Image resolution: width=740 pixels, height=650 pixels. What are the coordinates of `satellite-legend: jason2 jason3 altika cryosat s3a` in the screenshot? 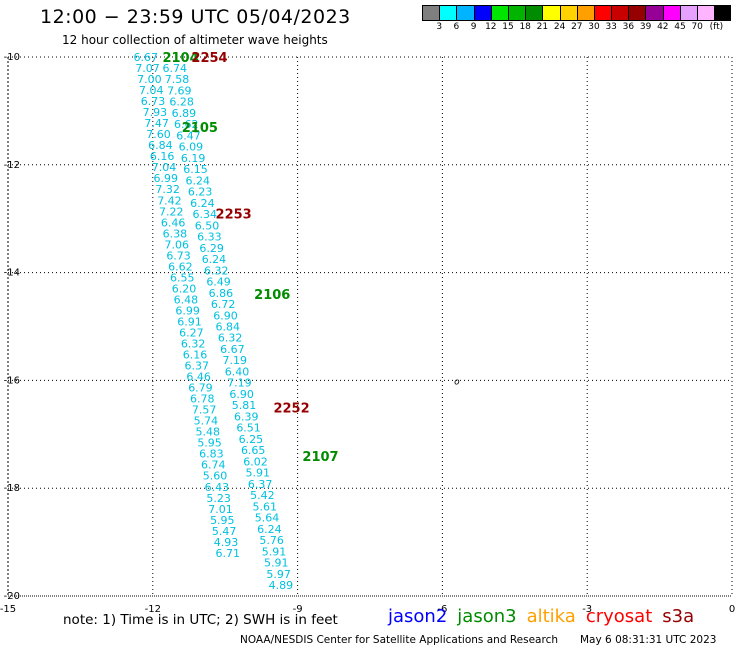 It's located at (546, 616).